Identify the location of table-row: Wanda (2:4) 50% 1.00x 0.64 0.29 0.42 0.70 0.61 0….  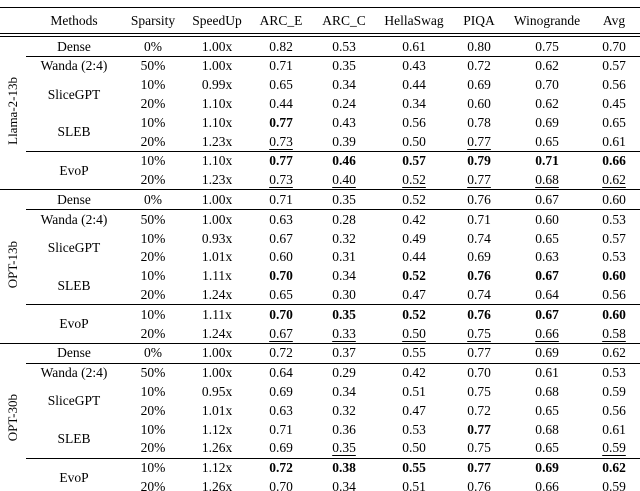
(320, 372).